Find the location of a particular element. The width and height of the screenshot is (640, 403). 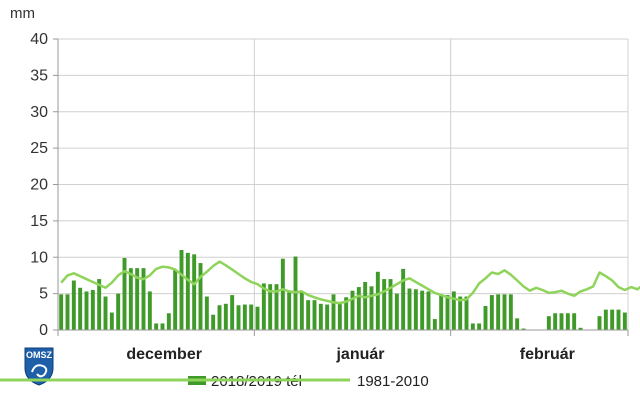

y-tick-label: 10 is located at coordinates (39, 257).